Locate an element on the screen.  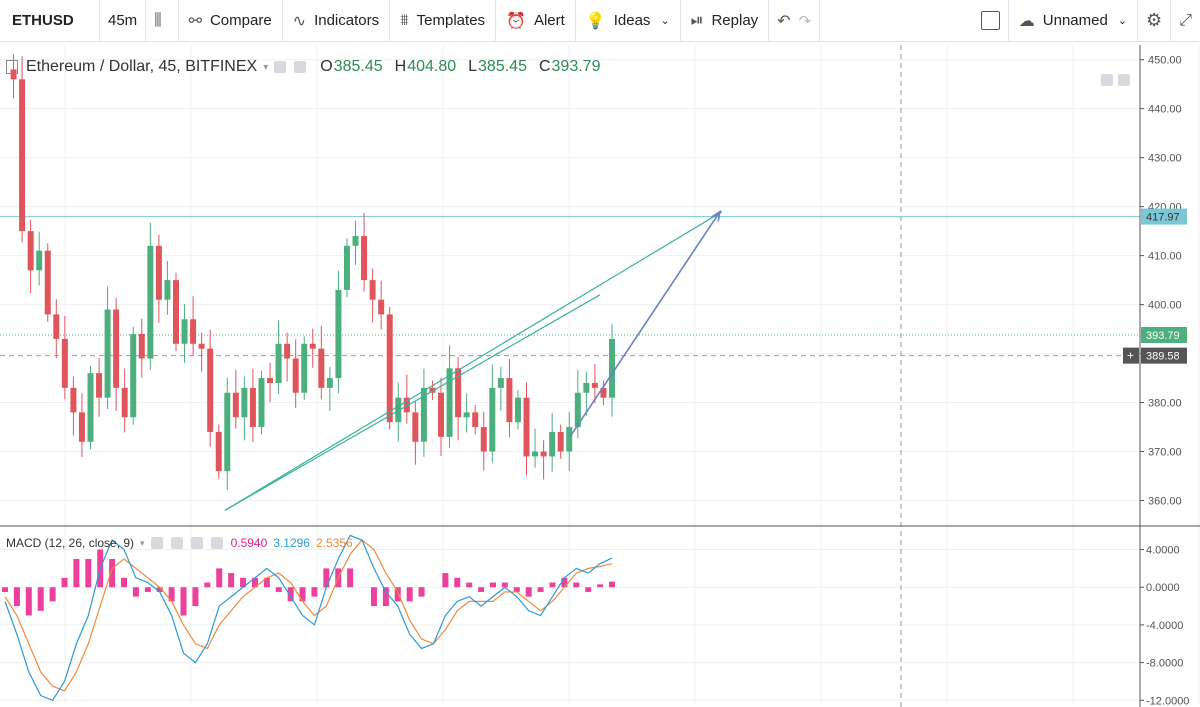
layout-name-button: ☁ Unnamed ⌄ is located at coordinates (1074, 21).